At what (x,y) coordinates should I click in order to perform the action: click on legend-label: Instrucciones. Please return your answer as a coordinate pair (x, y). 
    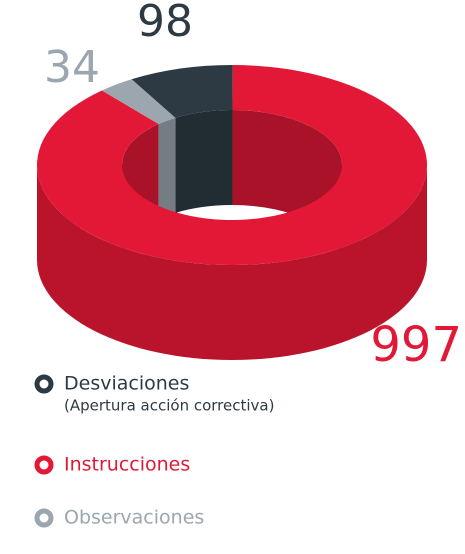
    Looking at the image, I should click on (127, 465).